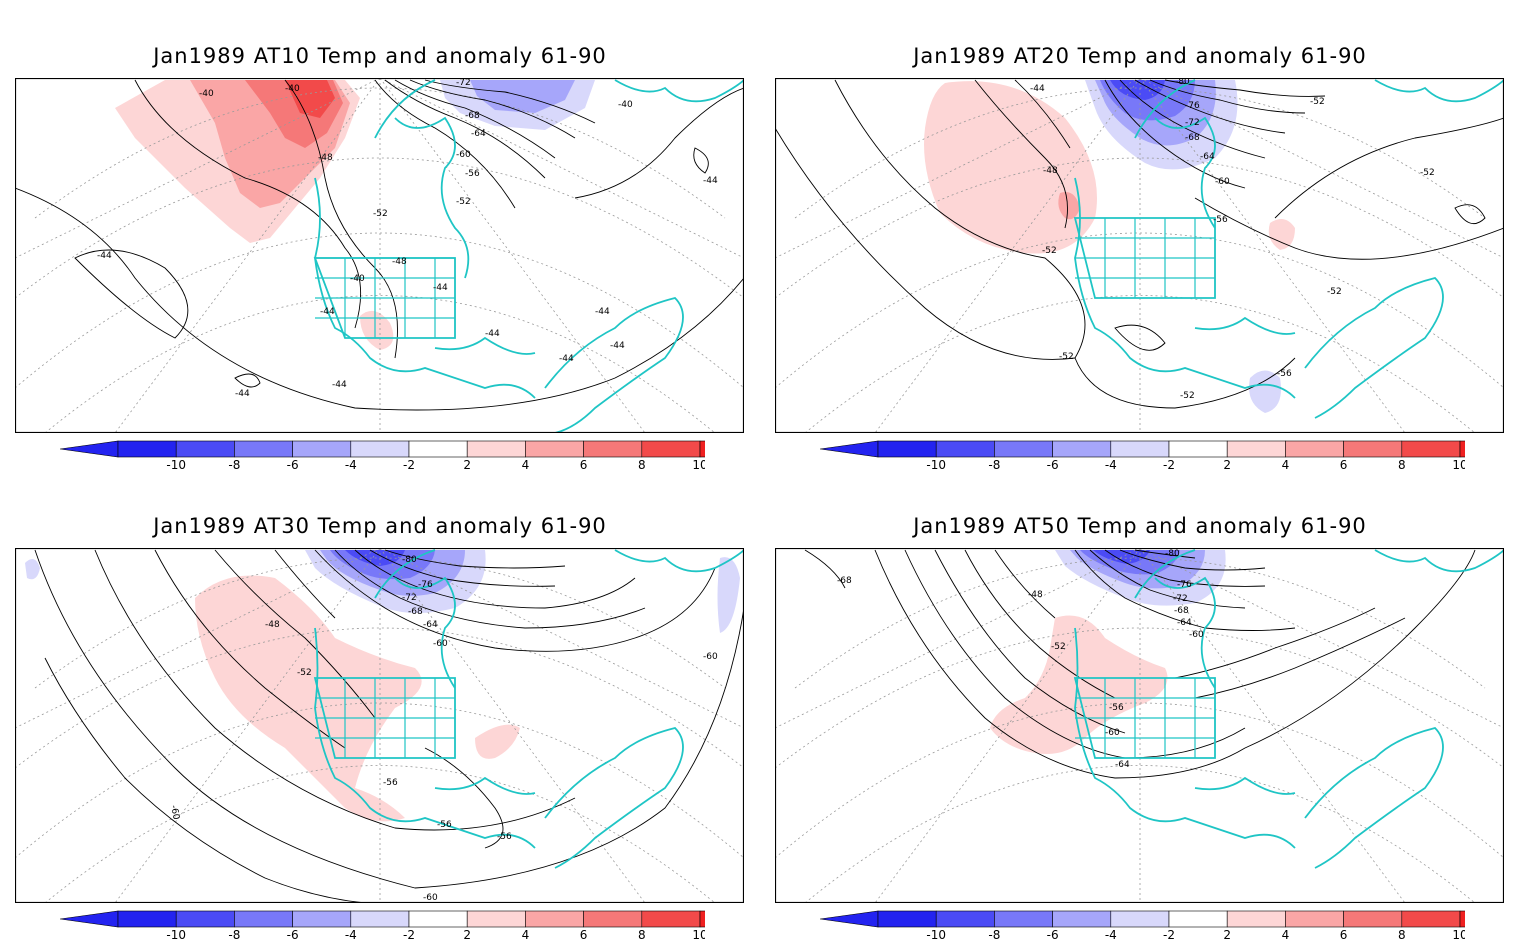 The height and width of the screenshot is (941, 1520). I want to click on cold-anomaly-small, so click(1265, 391).